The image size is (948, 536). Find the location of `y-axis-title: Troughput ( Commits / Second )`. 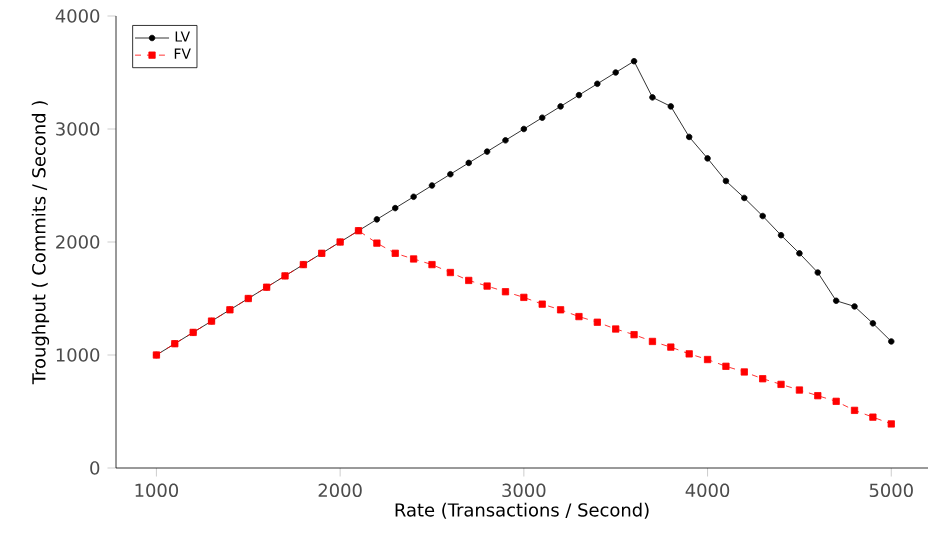

y-axis-title: Troughput ( Commits / Second ) is located at coordinates (40, 243).